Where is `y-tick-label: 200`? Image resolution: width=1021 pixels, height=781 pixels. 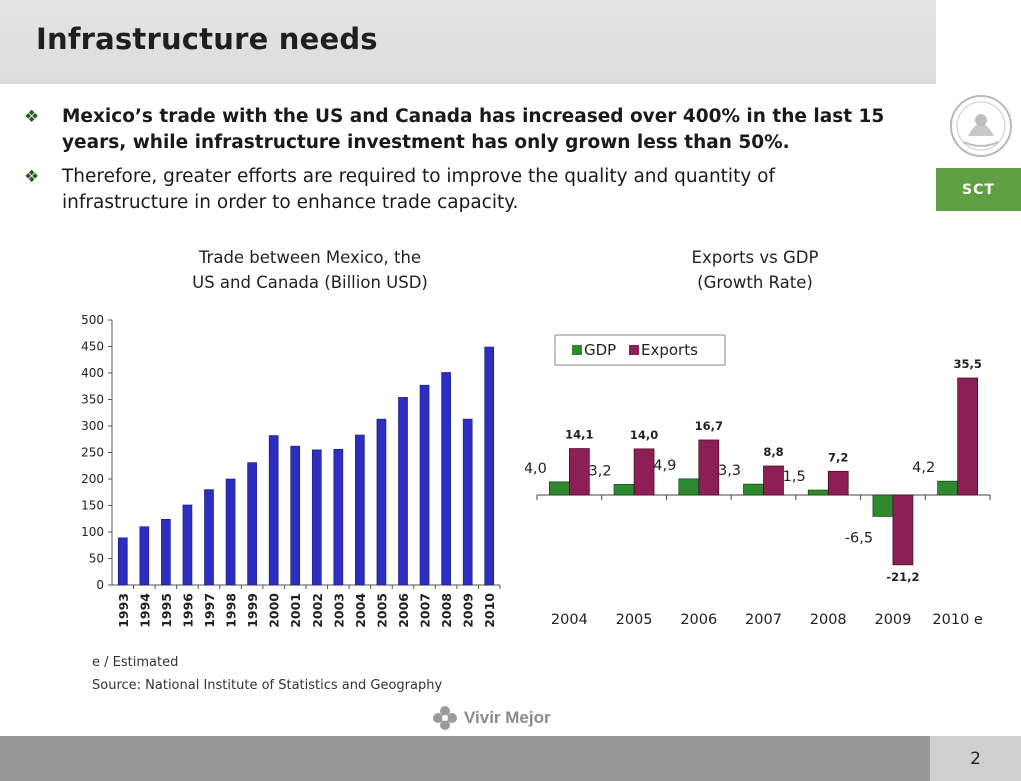 y-tick-label: 200 is located at coordinates (92, 479).